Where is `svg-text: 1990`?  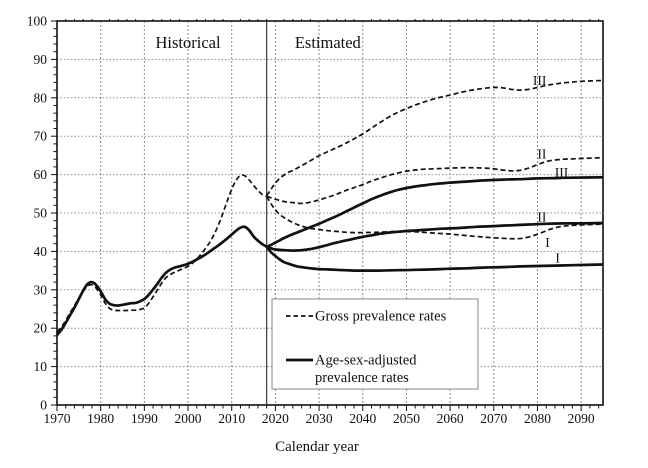 svg-text: 1990 is located at coordinates (144, 418).